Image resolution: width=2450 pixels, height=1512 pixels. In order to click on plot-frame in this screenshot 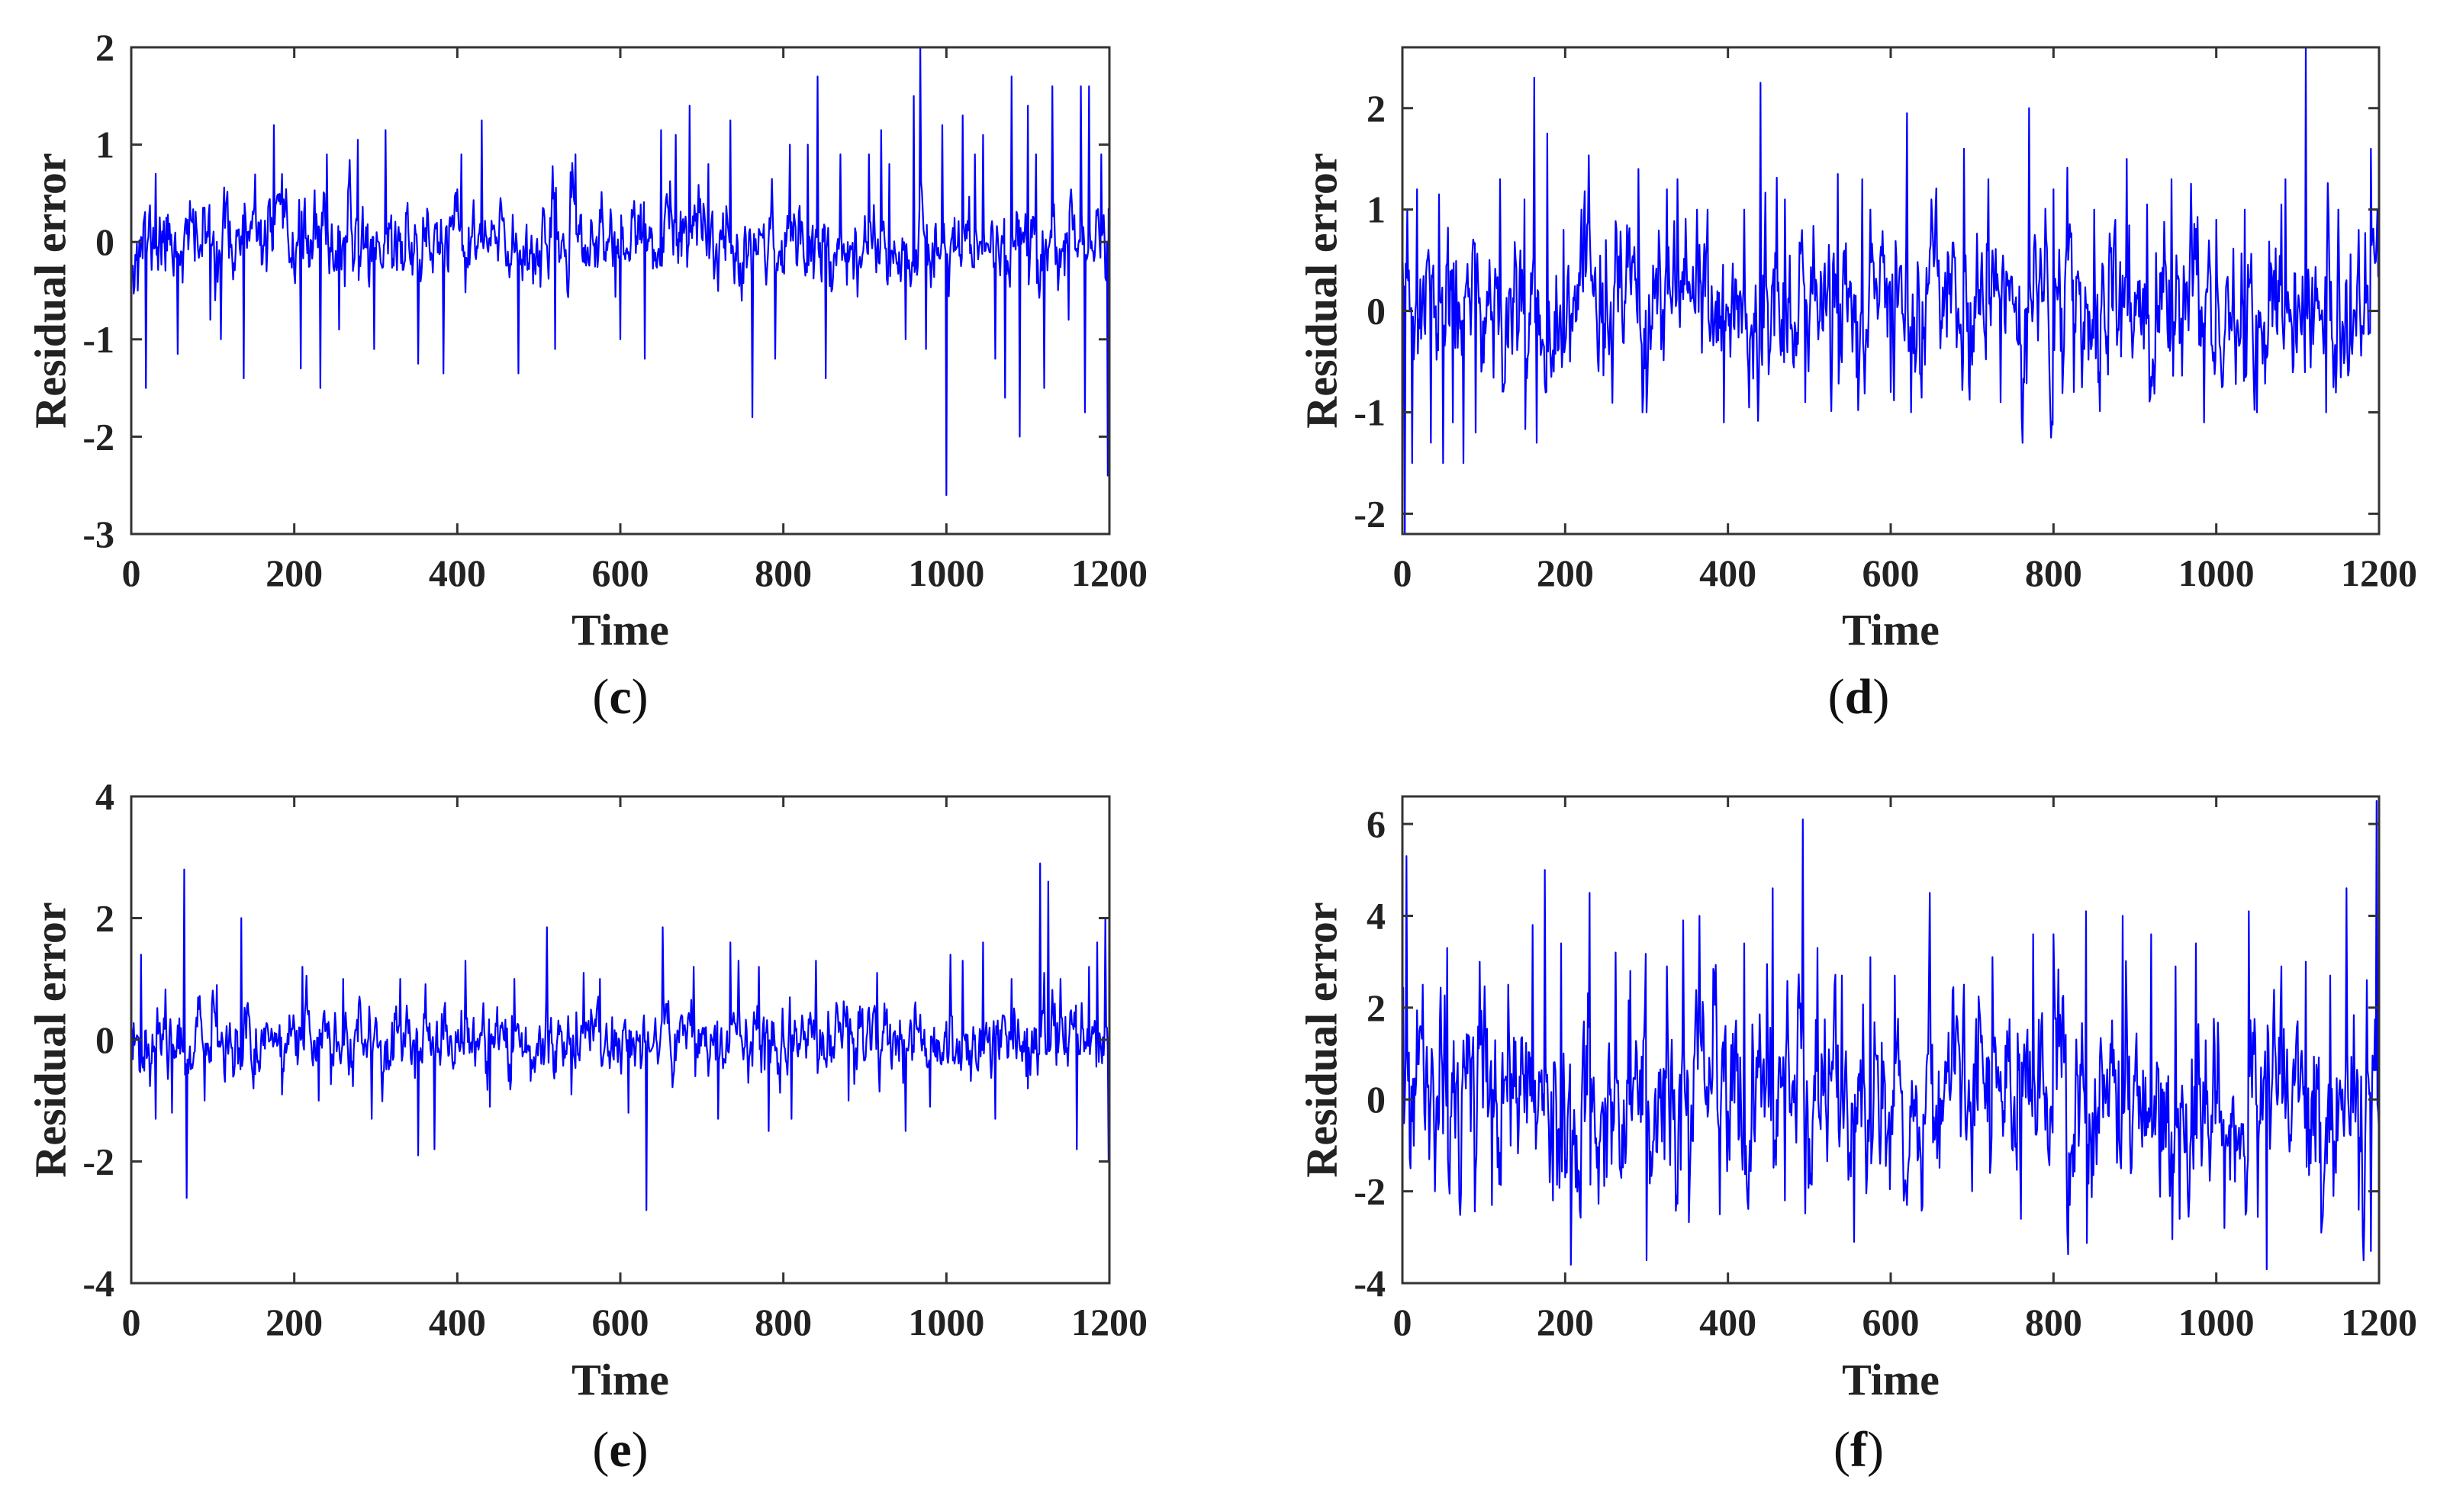, I will do `click(1891, 1040)`.